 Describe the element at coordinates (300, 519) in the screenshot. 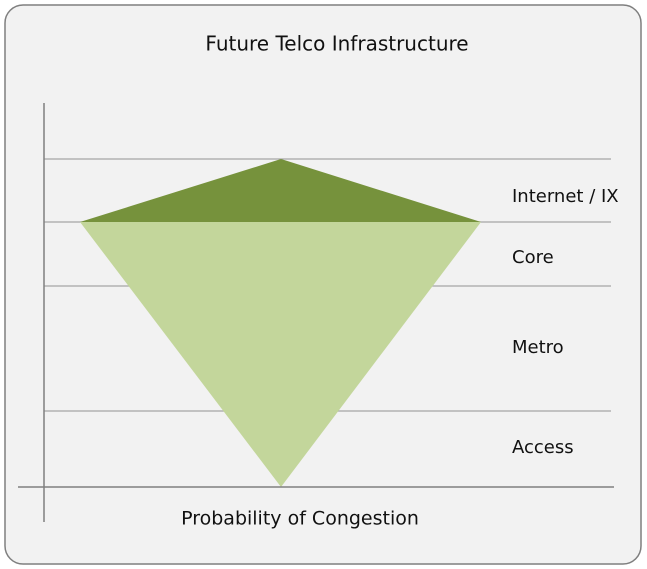

I see `x-axis-label: Probability of Congestion` at that location.